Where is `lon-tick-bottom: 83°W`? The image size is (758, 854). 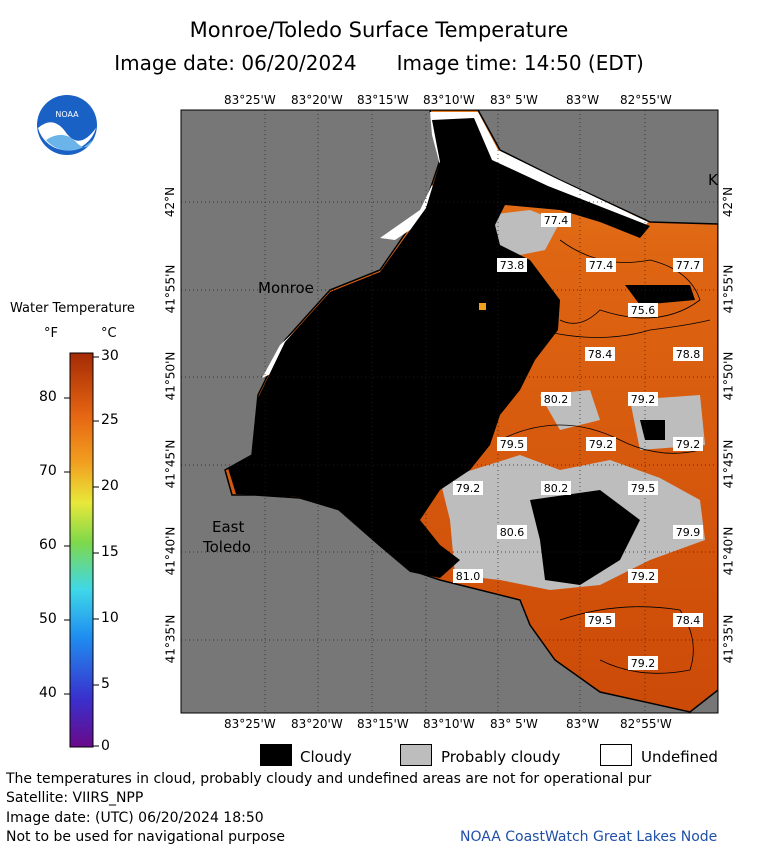 lon-tick-bottom: 83°W is located at coordinates (583, 724).